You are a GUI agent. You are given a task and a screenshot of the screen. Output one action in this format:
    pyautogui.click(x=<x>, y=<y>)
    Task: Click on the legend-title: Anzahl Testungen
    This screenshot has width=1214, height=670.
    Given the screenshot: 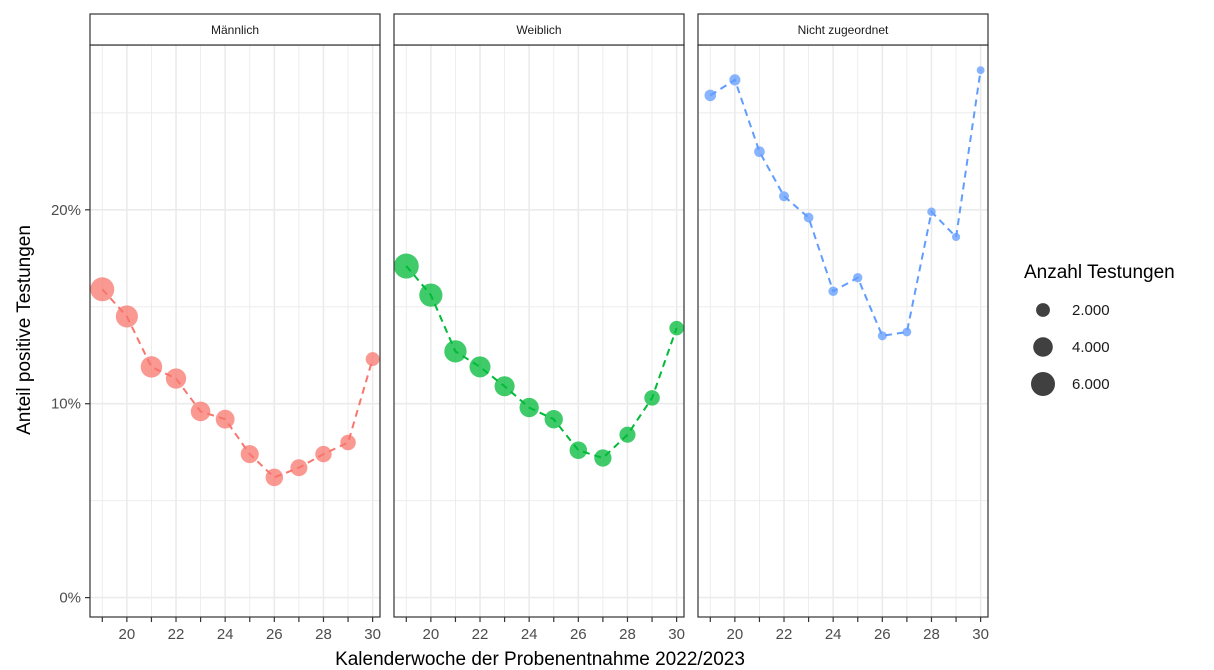 What is the action you would take?
    pyautogui.click(x=1099, y=272)
    